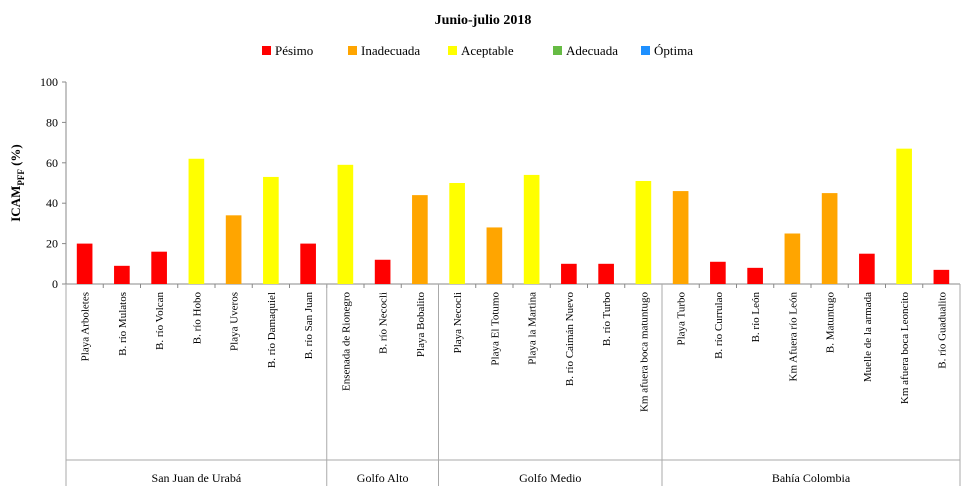 The image size is (966, 491). I want to click on legend: Pésimo Inadecuada Aceptable Adecuada Óptima, so click(477, 50).